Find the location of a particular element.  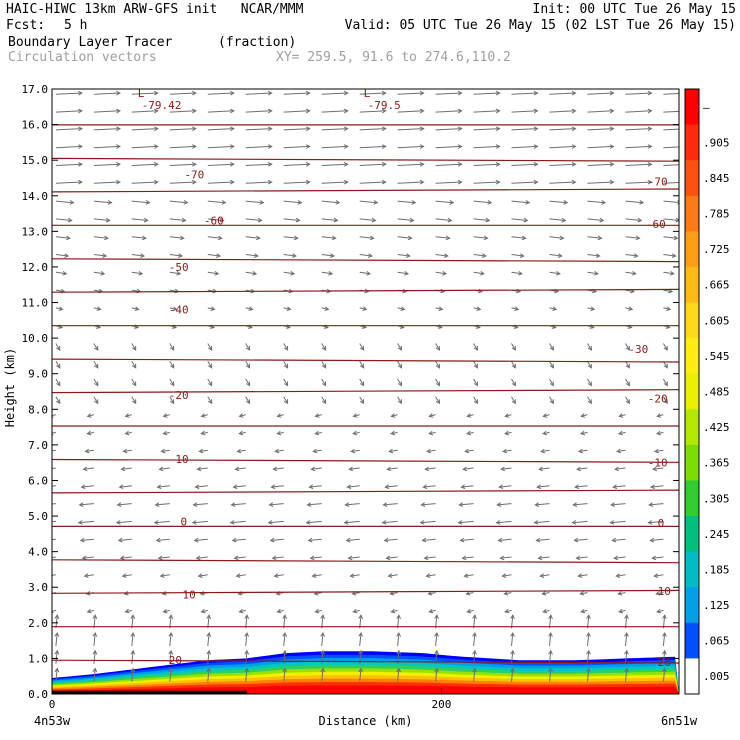

y-tick-label: 7.0 is located at coordinates (38, 445).